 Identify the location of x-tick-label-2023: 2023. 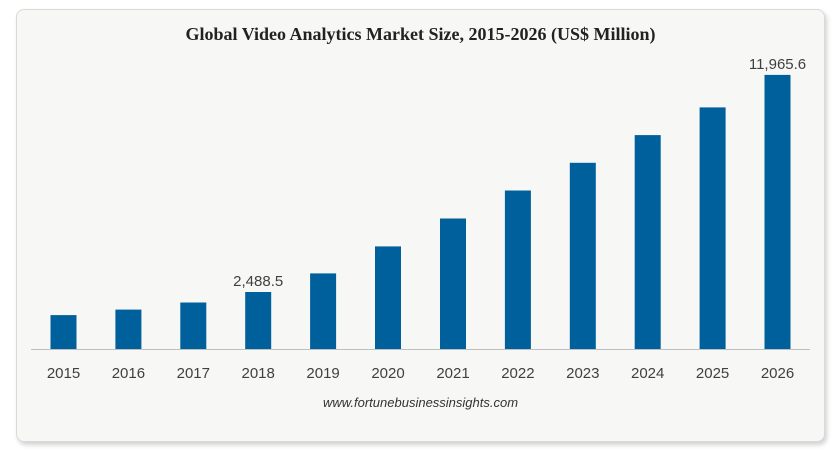
(582, 373).